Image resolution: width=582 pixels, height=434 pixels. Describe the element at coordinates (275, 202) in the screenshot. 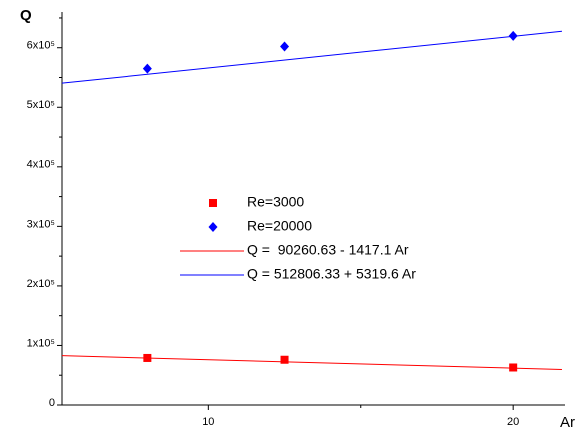

I see `legend-label: Re=3000` at that location.